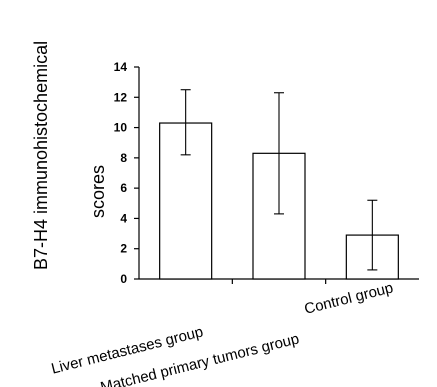 The width and height of the screenshot is (437, 387). I want to click on y-axis-title-line-1: B7-H4 immunohistochemical, so click(41, 155).